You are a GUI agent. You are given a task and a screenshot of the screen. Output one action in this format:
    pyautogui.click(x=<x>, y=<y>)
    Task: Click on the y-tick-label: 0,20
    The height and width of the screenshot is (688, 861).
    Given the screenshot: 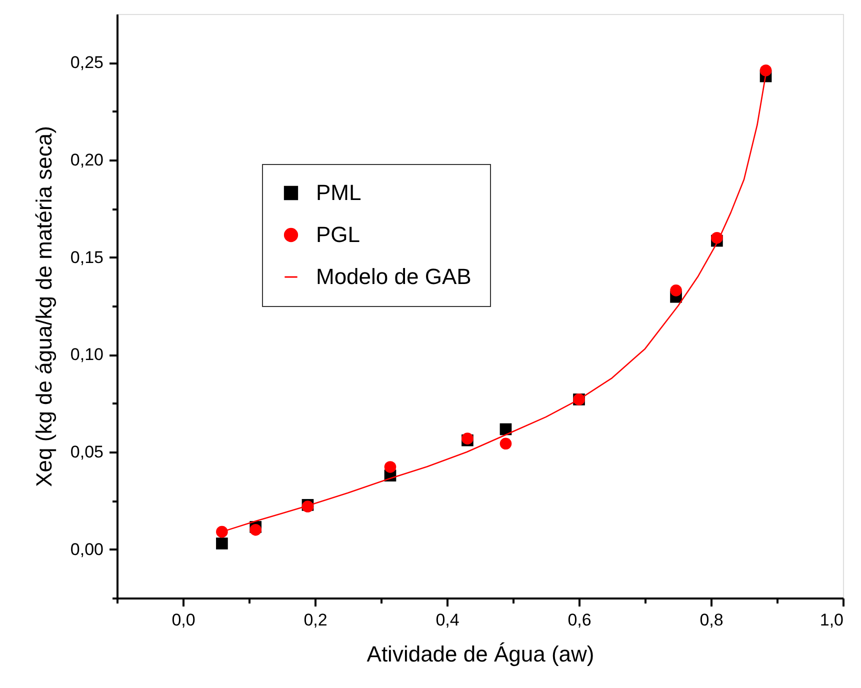 What is the action you would take?
    pyautogui.click(x=87, y=160)
    